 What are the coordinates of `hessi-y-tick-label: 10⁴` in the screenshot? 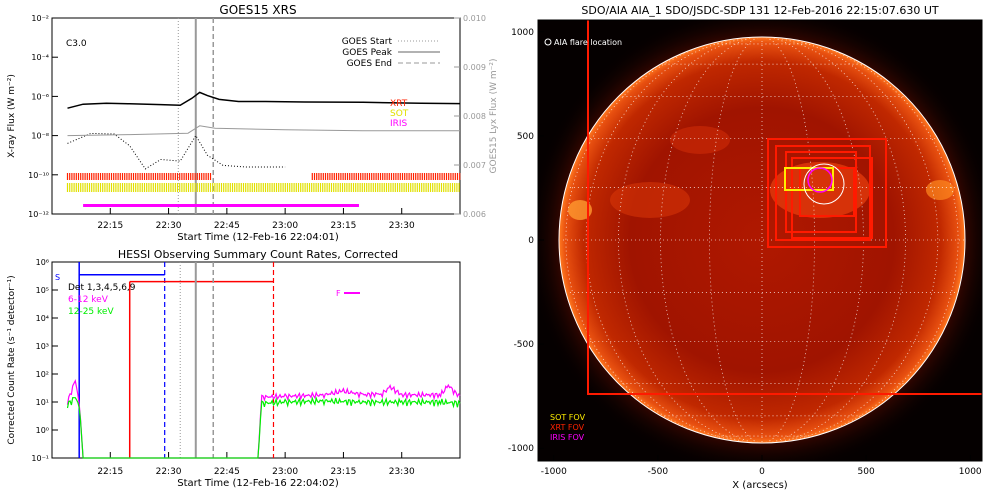 It's located at (42, 318).